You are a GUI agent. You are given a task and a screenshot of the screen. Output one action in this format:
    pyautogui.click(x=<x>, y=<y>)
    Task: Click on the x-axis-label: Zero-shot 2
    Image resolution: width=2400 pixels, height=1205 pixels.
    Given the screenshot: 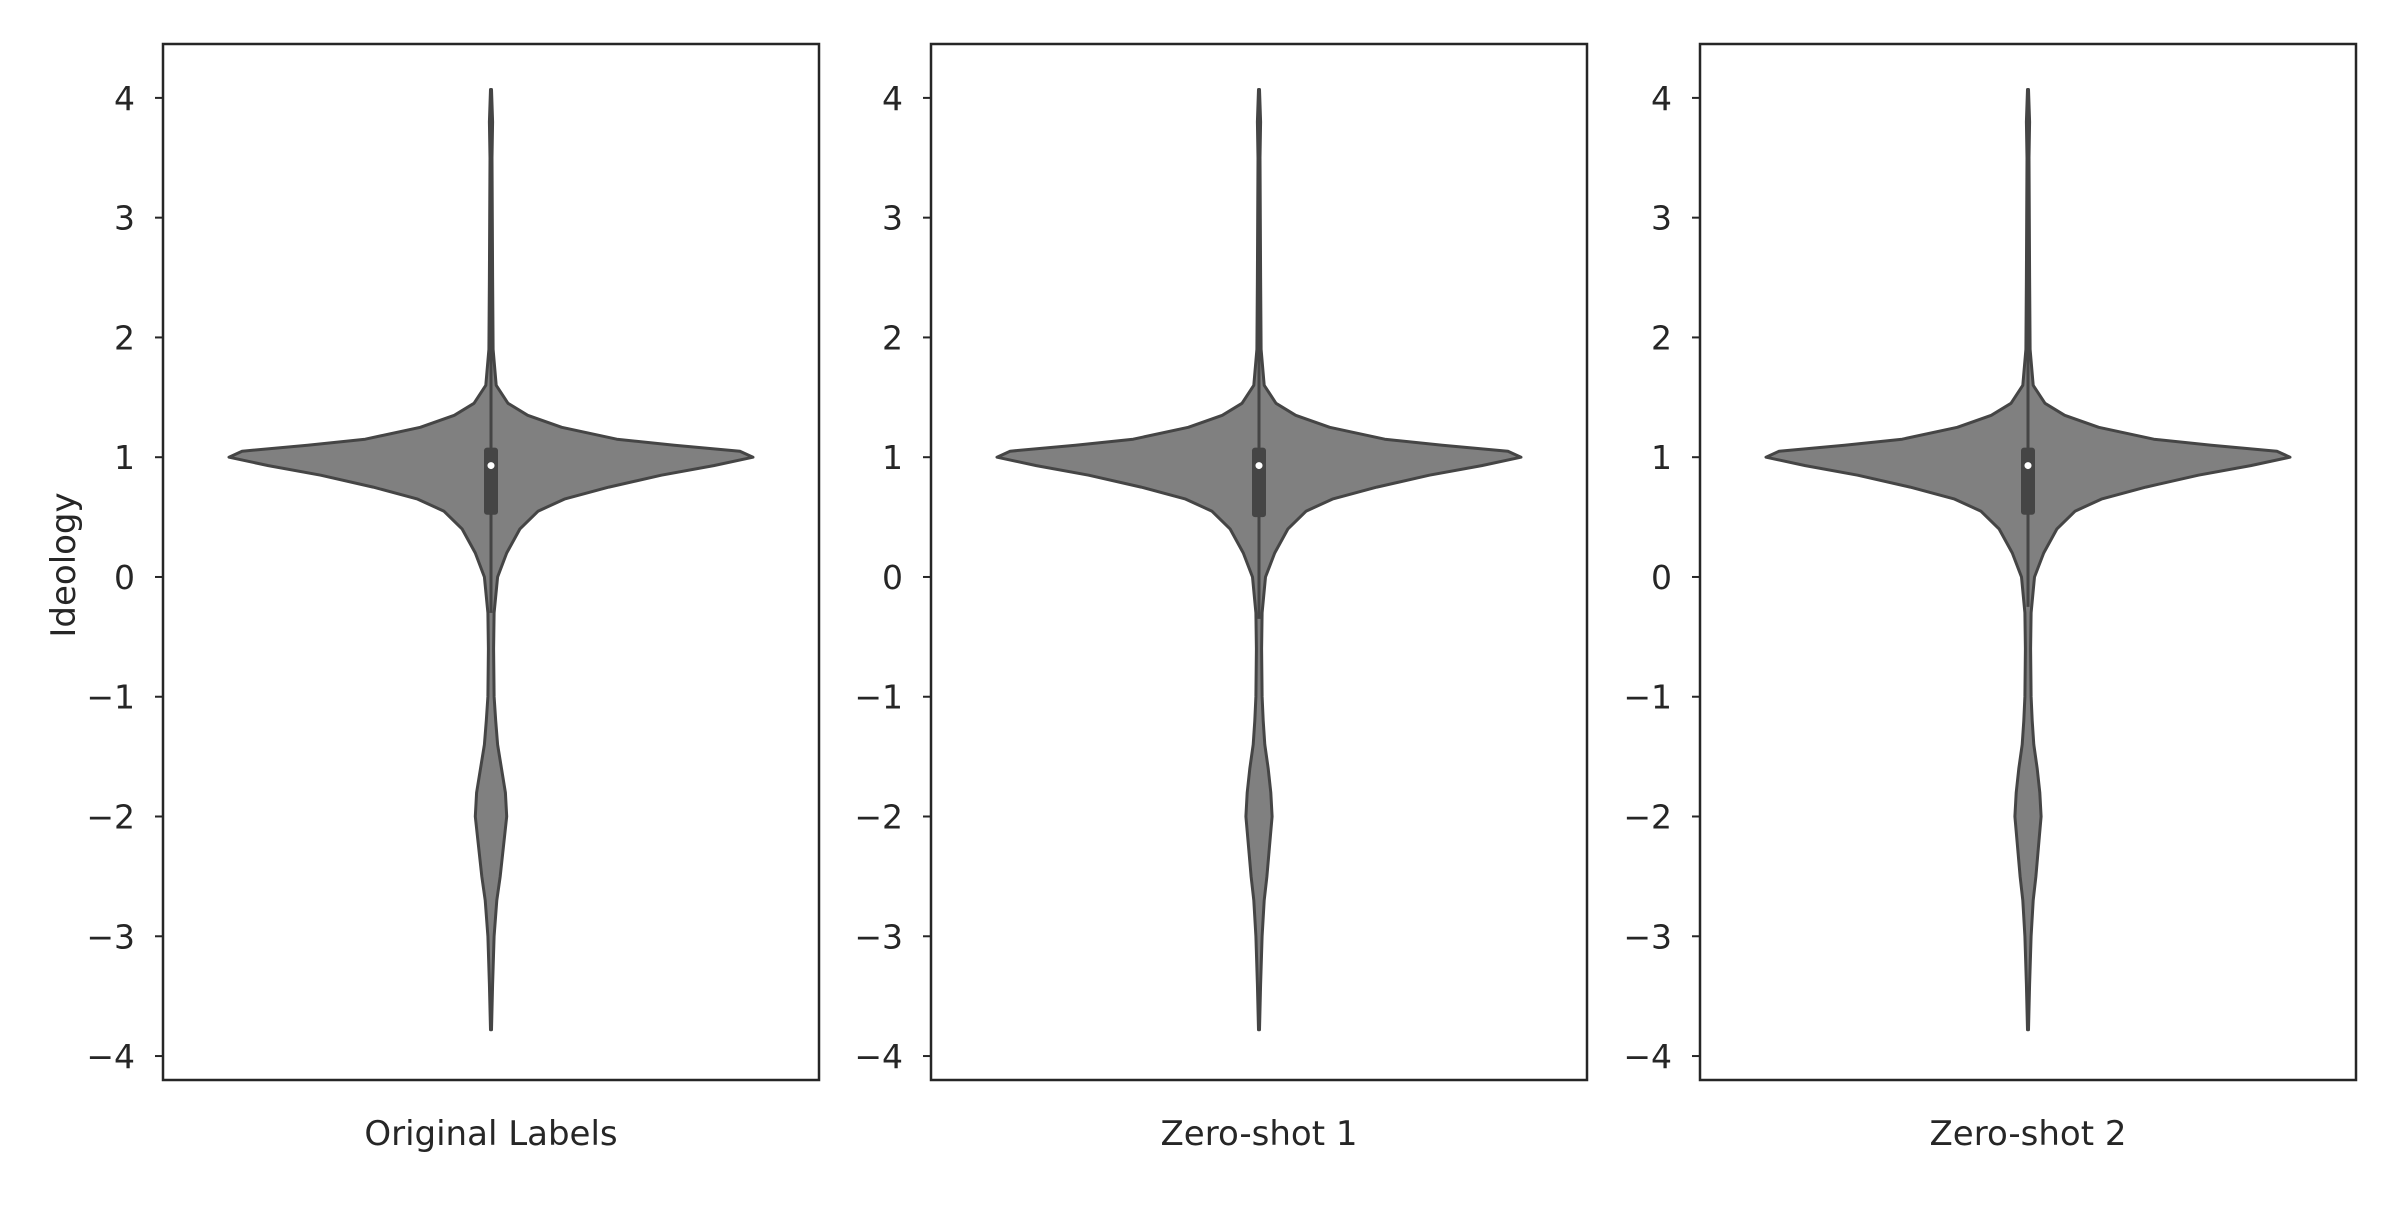 What is the action you would take?
    pyautogui.click(x=2028, y=1134)
    